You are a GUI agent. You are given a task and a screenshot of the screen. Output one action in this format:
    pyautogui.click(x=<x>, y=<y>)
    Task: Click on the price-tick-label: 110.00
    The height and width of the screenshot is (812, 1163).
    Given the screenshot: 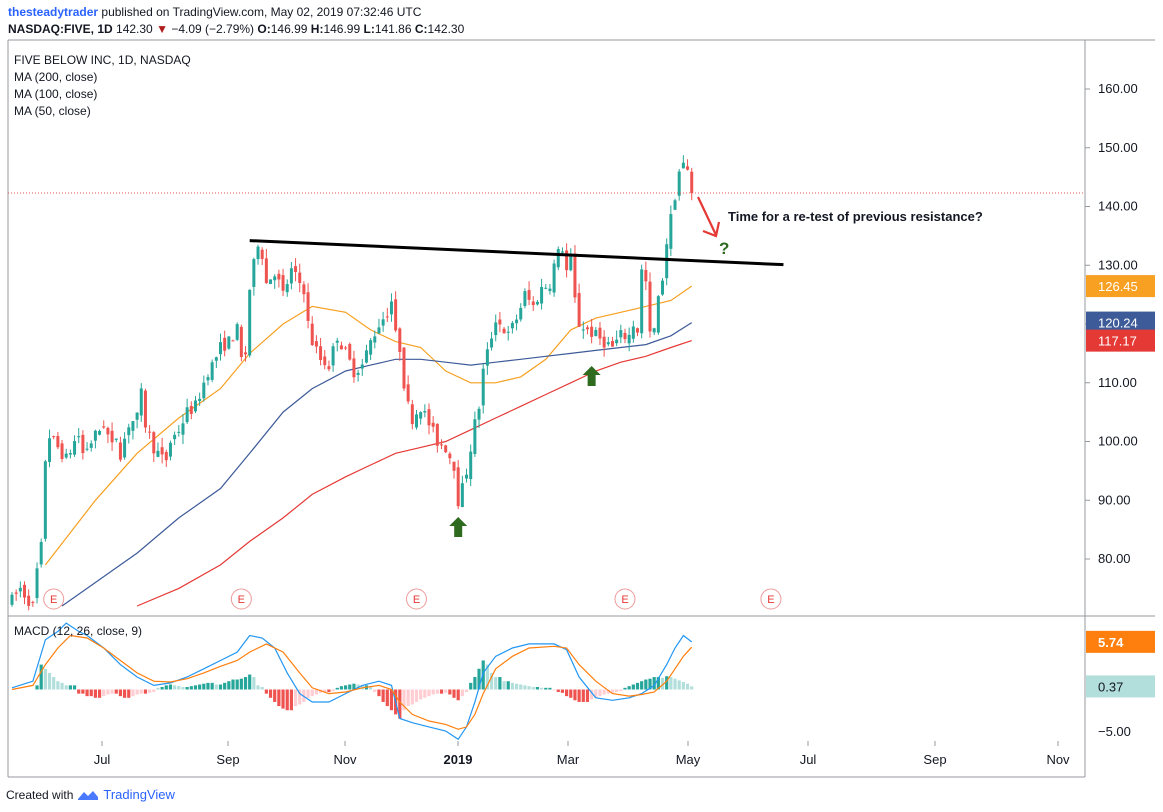 What is the action you would take?
    pyautogui.click(x=1117, y=382)
    